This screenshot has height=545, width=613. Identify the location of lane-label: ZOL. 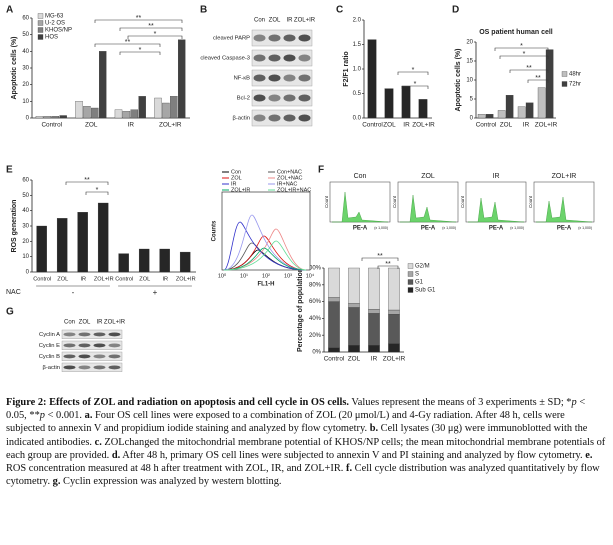
(275, 21).